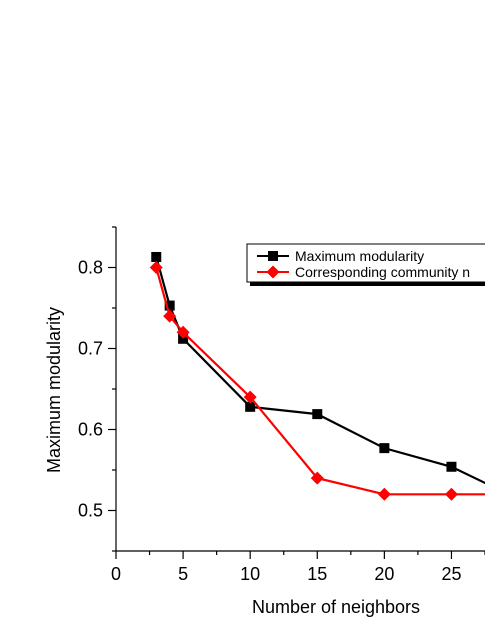  Describe the element at coordinates (250, 574) in the screenshot. I see `x-tick-label: 10` at that location.